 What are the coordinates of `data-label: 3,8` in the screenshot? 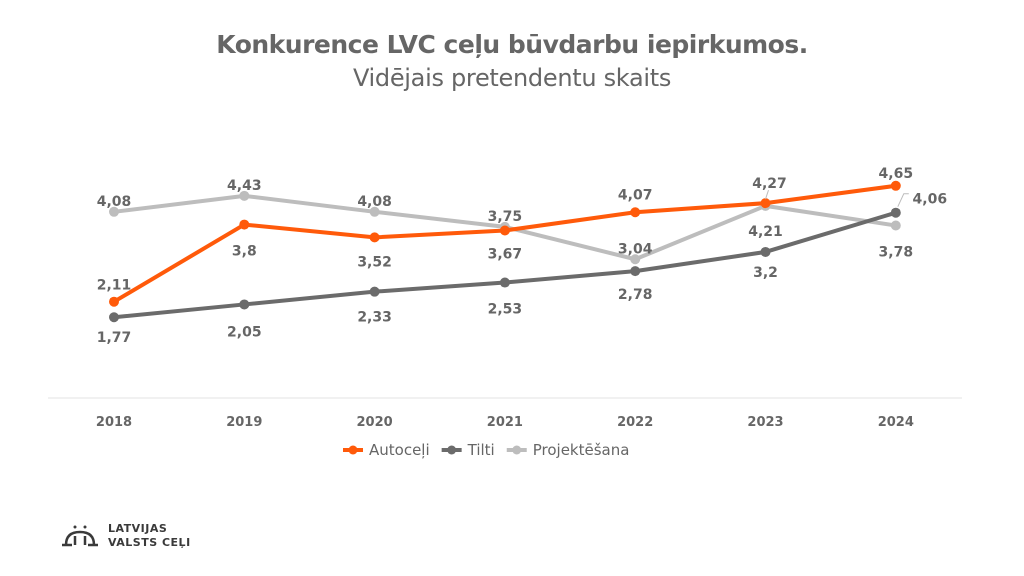 It's located at (244, 252).